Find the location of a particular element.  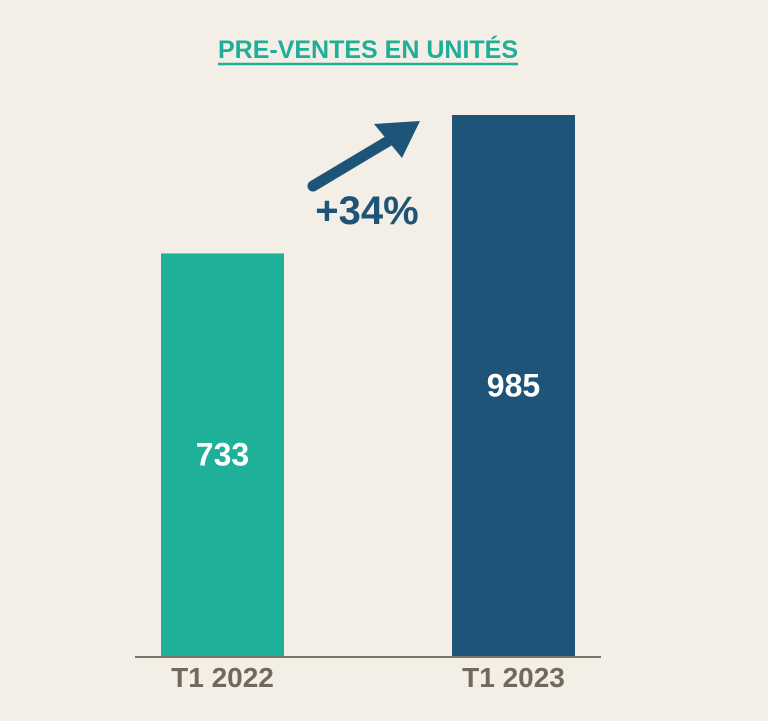

bar-value-label: 985 is located at coordinates (513, 386).